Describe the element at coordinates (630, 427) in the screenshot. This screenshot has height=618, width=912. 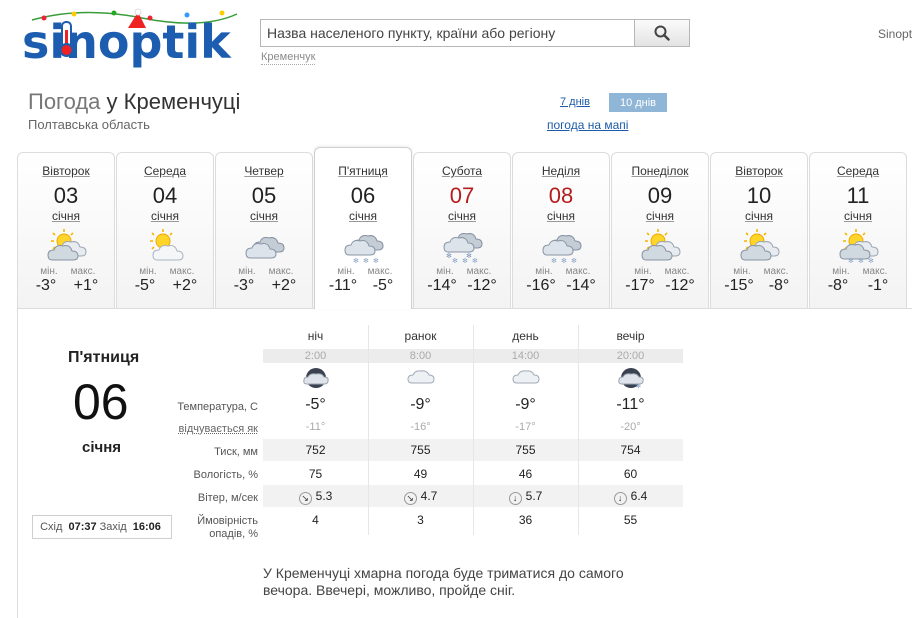
I see `period-feels-like: -20°` at that location.